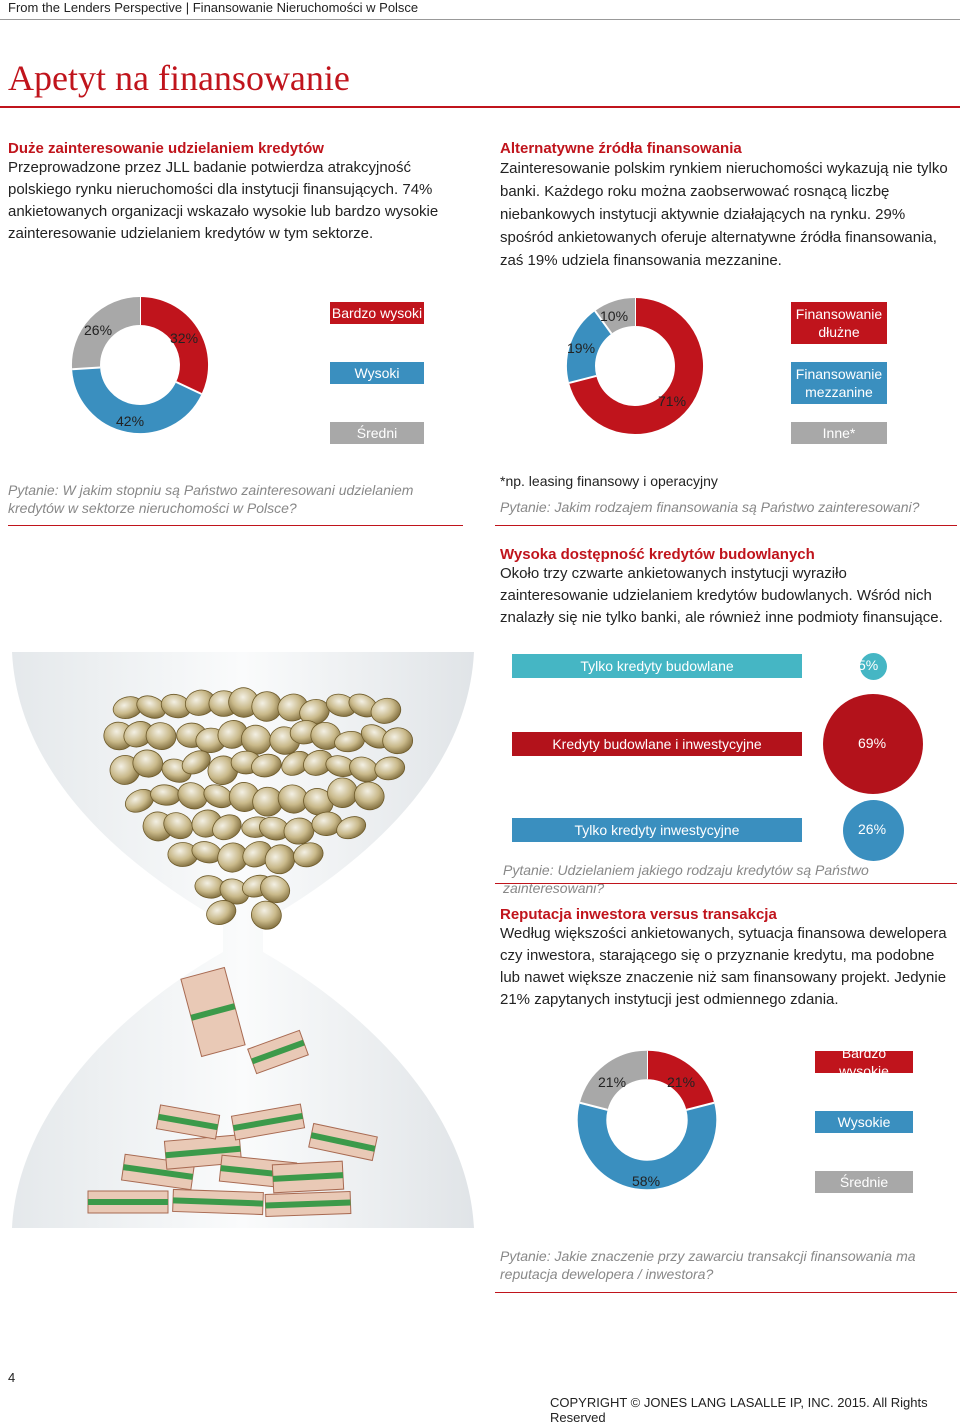  I want to click on legend-very-high: Bardzo wysokie, so click(864, 1062).